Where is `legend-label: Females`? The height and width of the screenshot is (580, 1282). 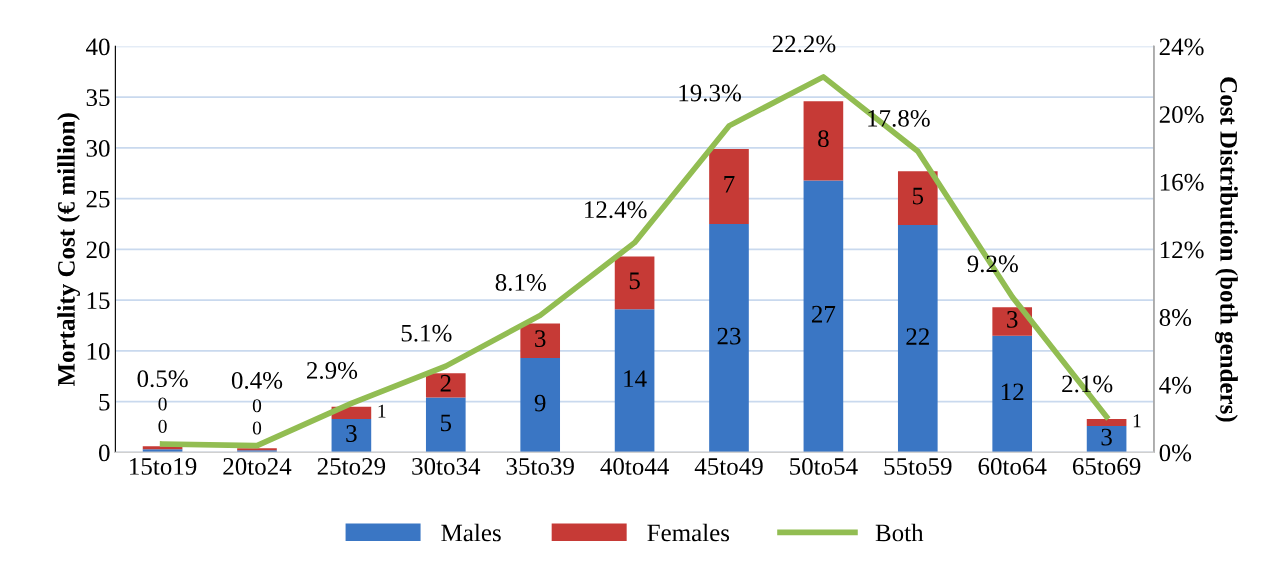 legend-label: Females is located at coordinates (688, 532).